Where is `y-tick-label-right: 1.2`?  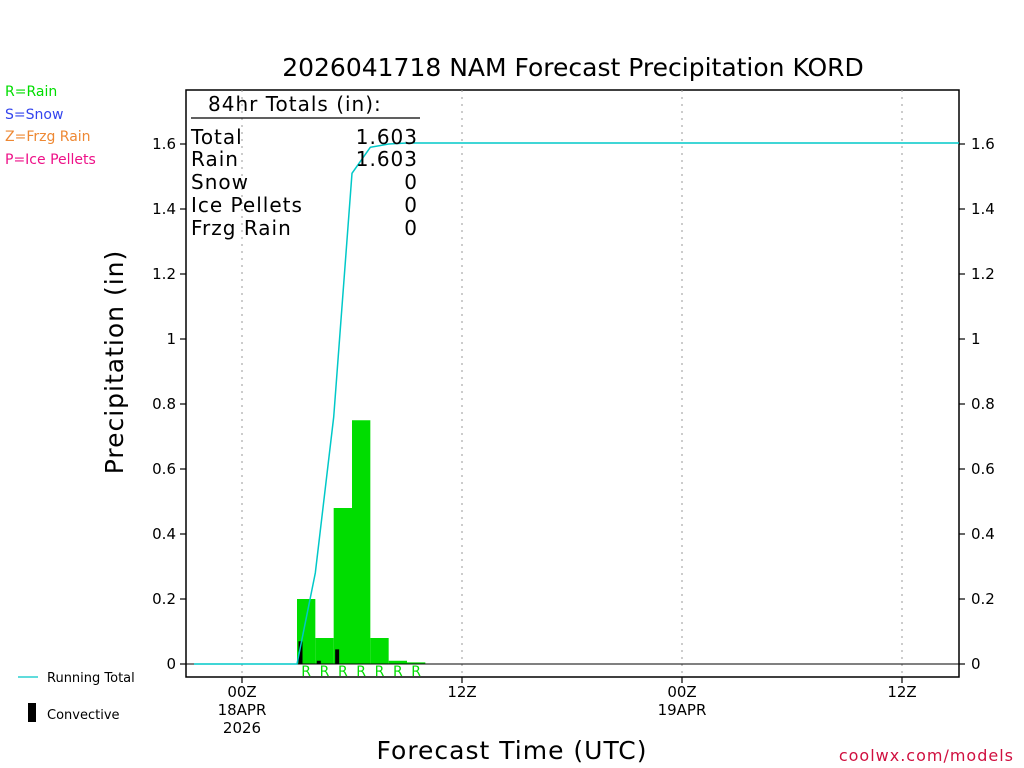 y-tick-label-right: 1.2 is located at coordinates (983, 274).